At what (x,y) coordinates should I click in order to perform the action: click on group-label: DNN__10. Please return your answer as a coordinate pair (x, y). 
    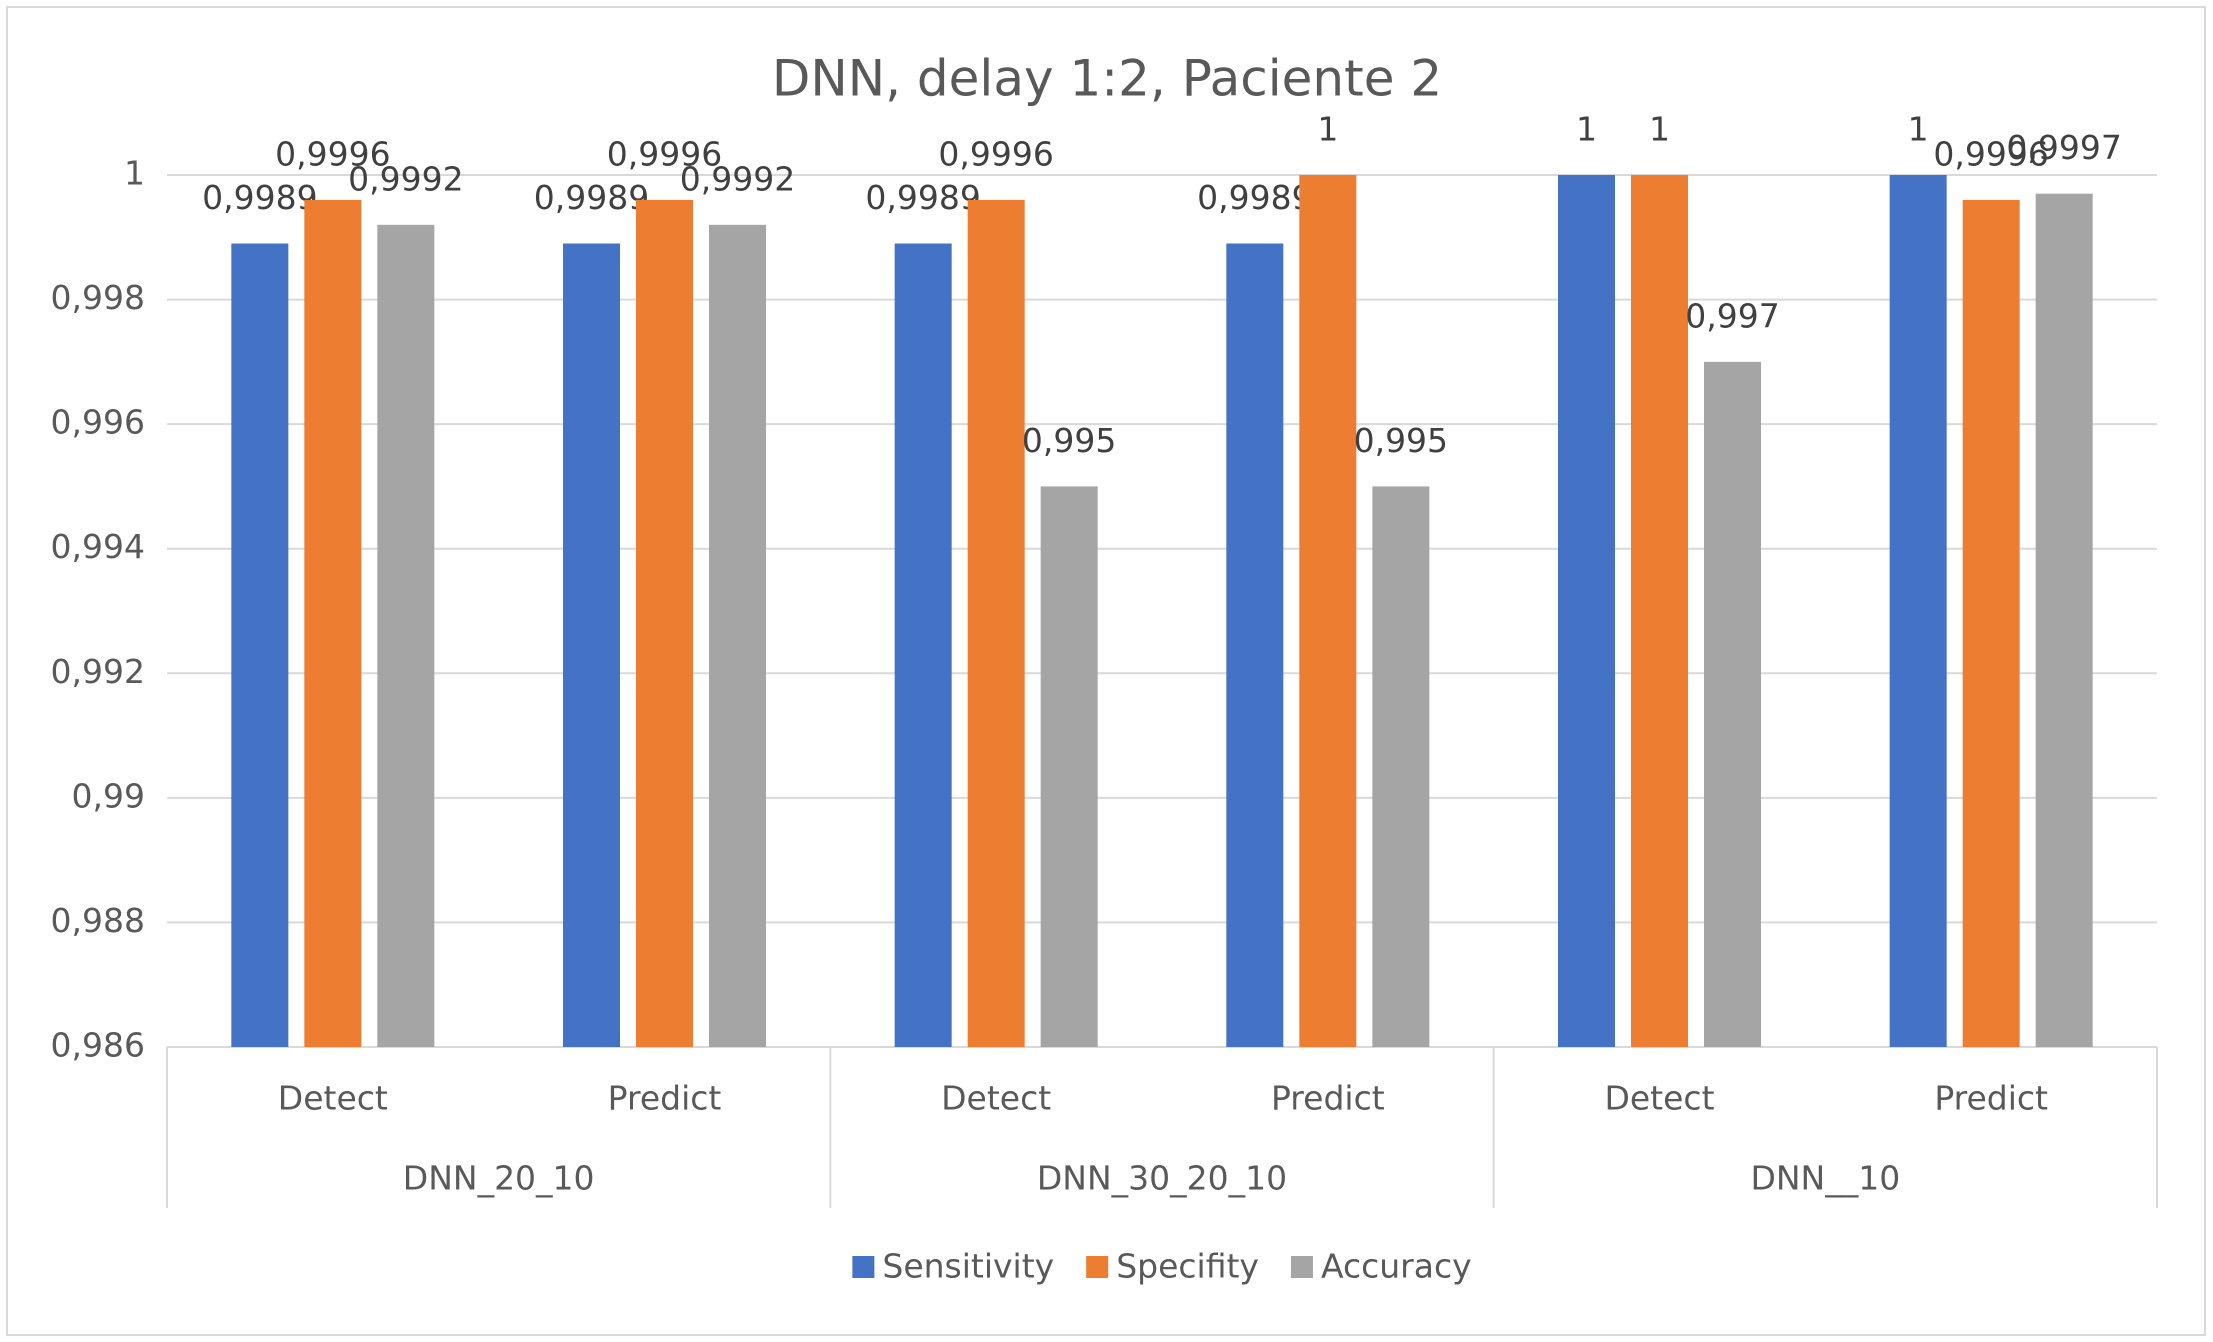
    Looking at the image, I should click on (1825, 1178).